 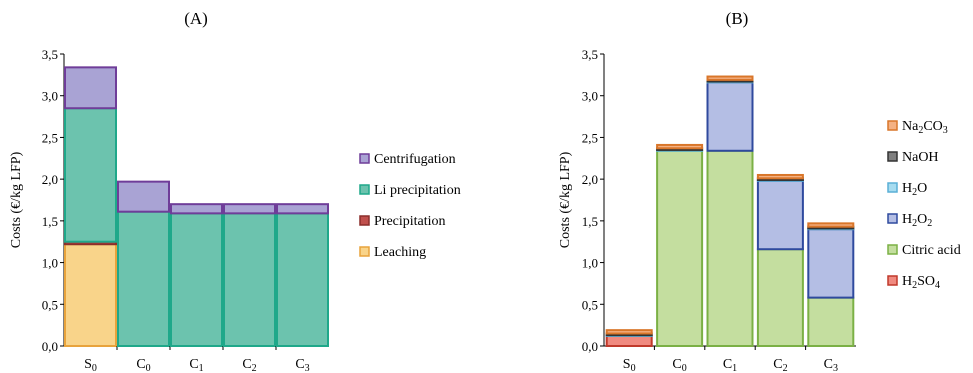 What do you see at coordinates (249, 279) in the screenshot?
I see `bar-segment-li-precipitation-c2` at bounding box center [249, 279].